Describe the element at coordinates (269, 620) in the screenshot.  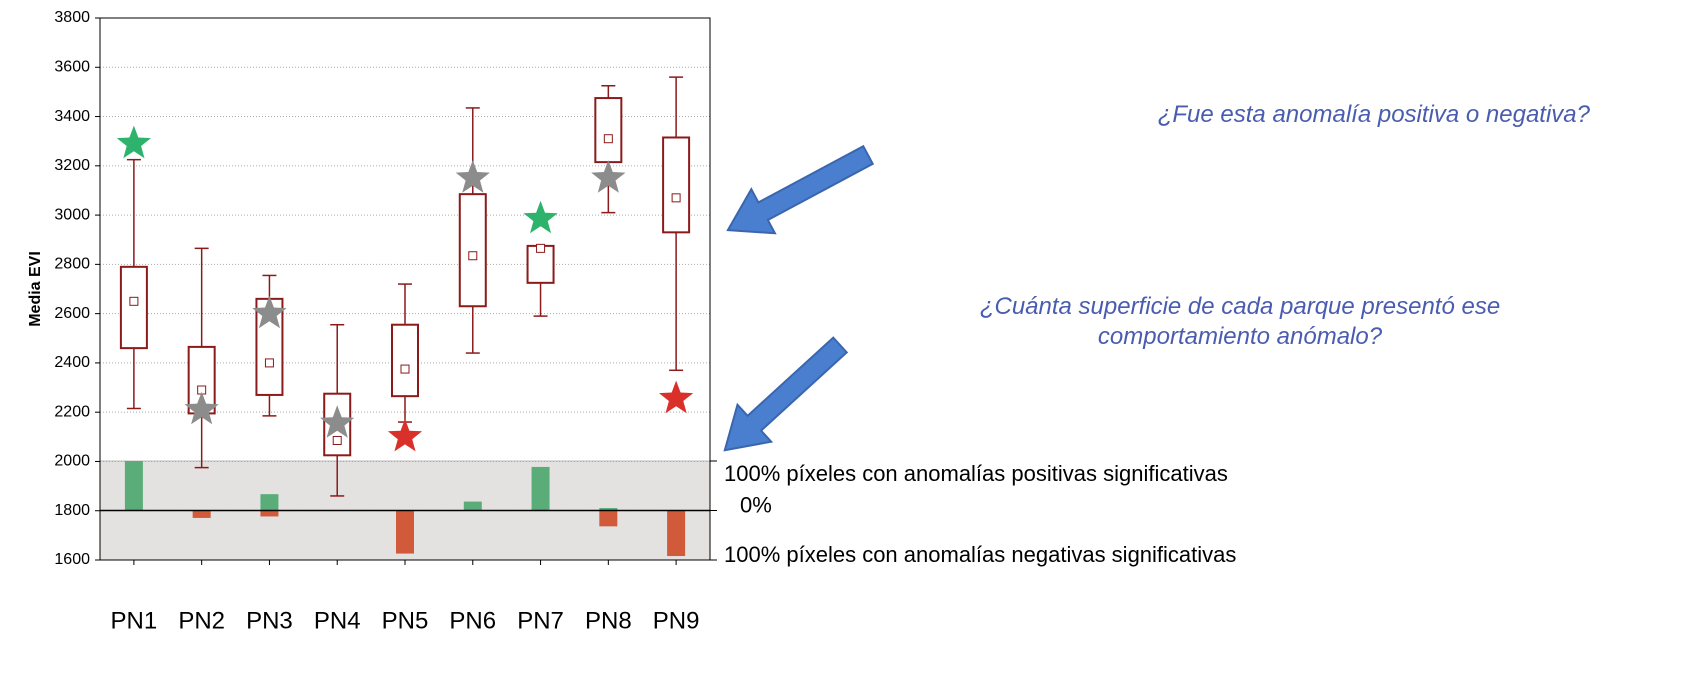
I see `x-tick-label: PN3` at that location.